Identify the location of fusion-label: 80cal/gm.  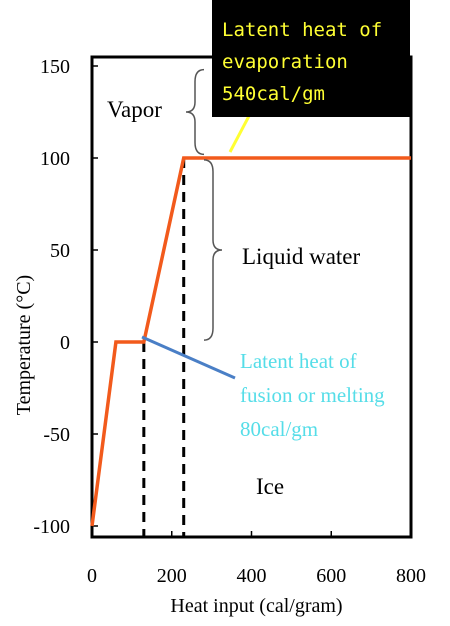
(279, 429).